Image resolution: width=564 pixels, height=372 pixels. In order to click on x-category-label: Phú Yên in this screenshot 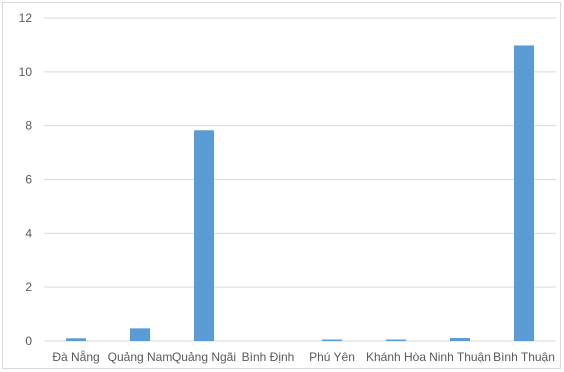, I will do `click(332, 357)`.